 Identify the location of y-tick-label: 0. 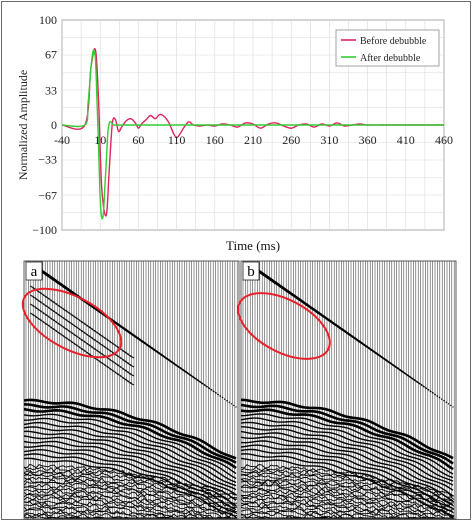
(54, 125).